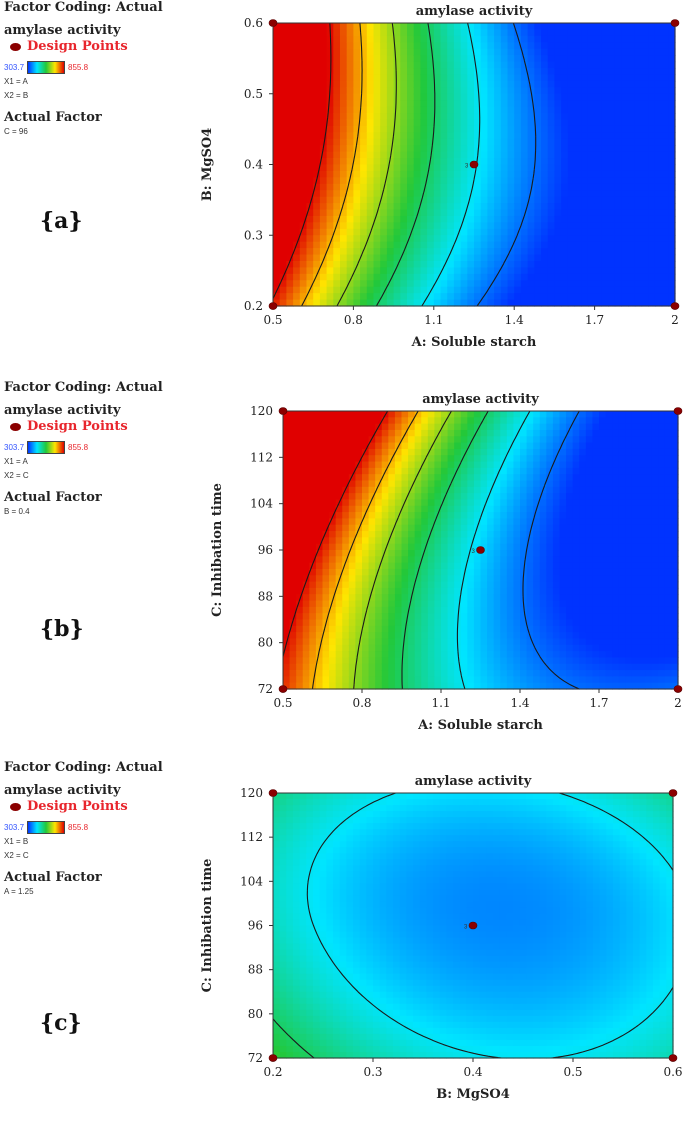 The height and width of the screenshot is (1140, 685). What do you see at coordinates (207, 165) in the screenshot?
I see `y-axis-label: B: MgSO4` at bounding box center [207, 165].